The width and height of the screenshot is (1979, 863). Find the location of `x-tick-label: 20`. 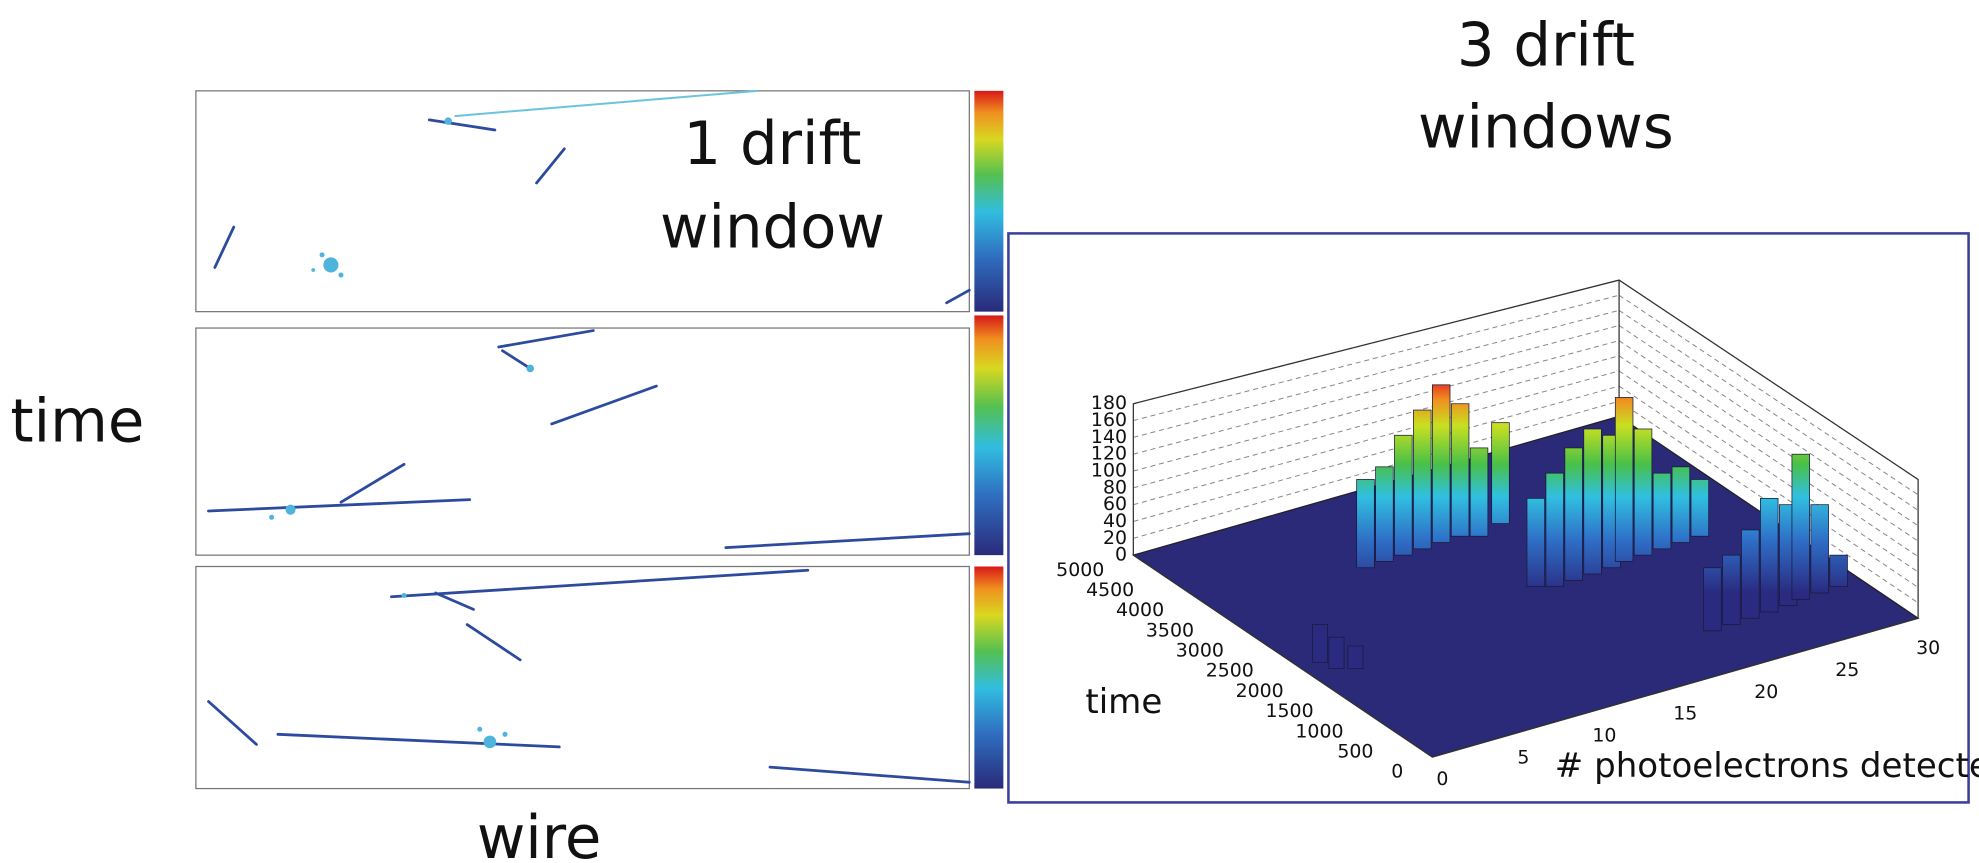

x-tick-label: 20 is located at coordinates (1766, 692).